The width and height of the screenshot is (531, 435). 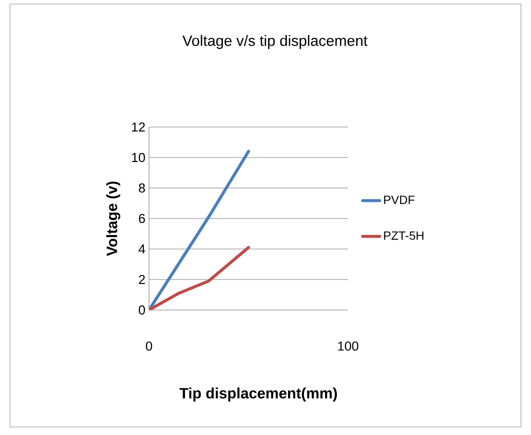 I want to click on y-tick-label: 2, so click(x=141, y=279).